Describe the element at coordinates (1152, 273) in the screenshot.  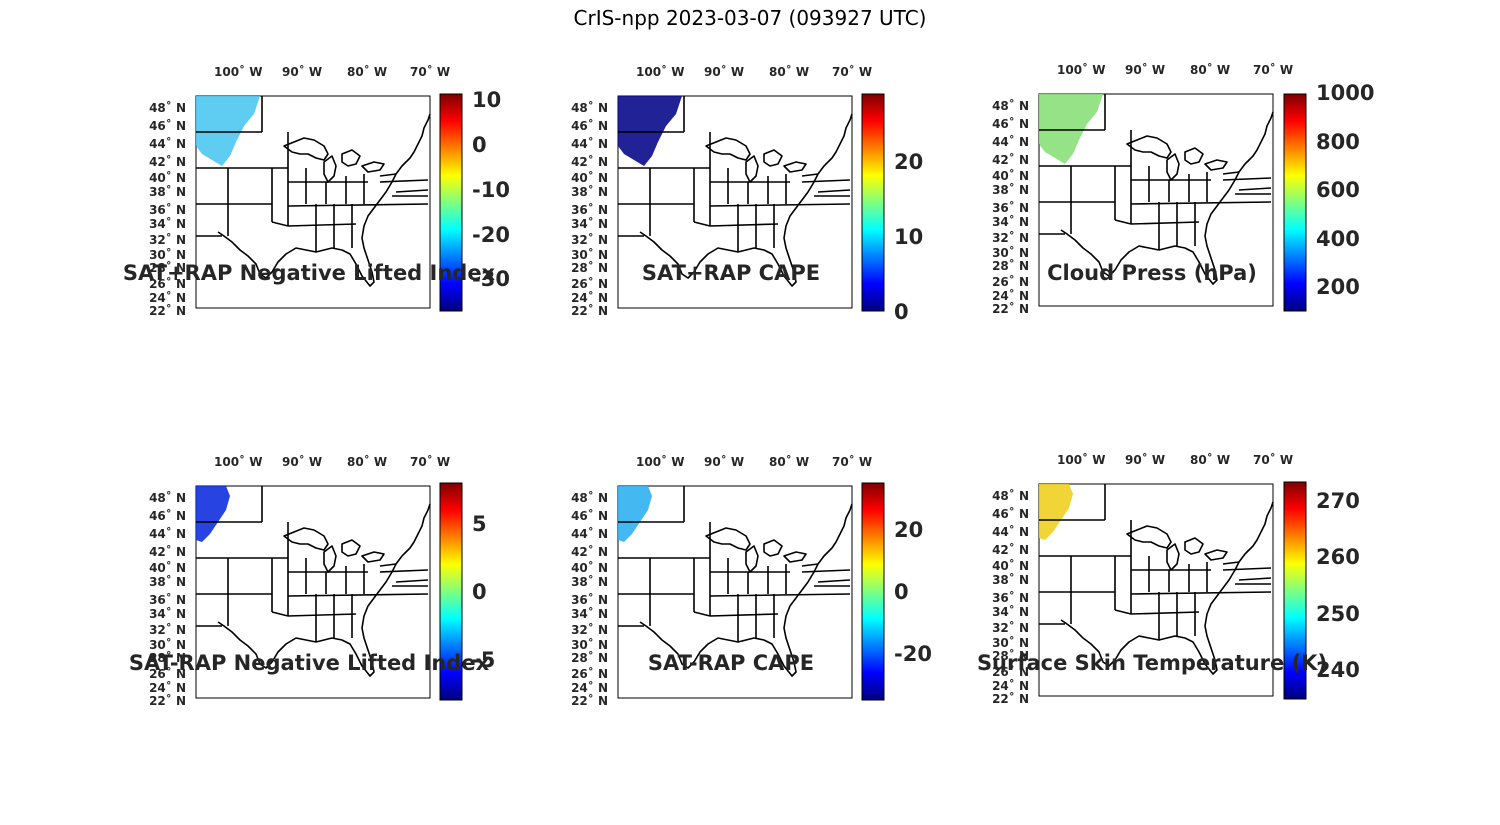
I see `panel-title: Cloud Press (hPa)` at that location.